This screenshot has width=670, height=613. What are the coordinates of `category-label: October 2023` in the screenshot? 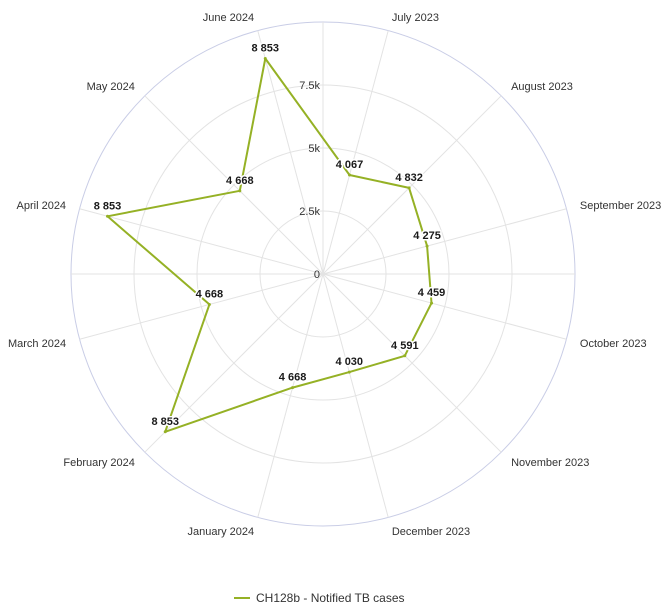 It's located at (613, 344).